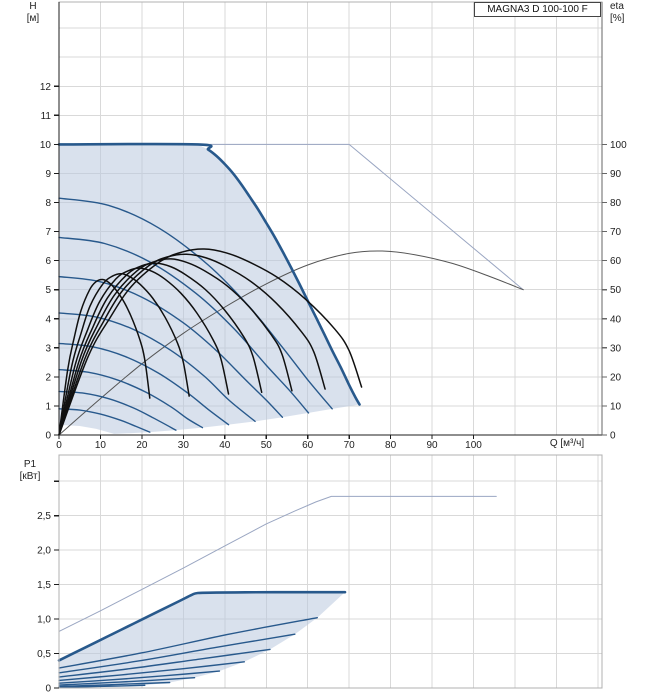 This screenshot has height=700, width=658. I want to click on tick-label: 1,0, so click(44, 620).